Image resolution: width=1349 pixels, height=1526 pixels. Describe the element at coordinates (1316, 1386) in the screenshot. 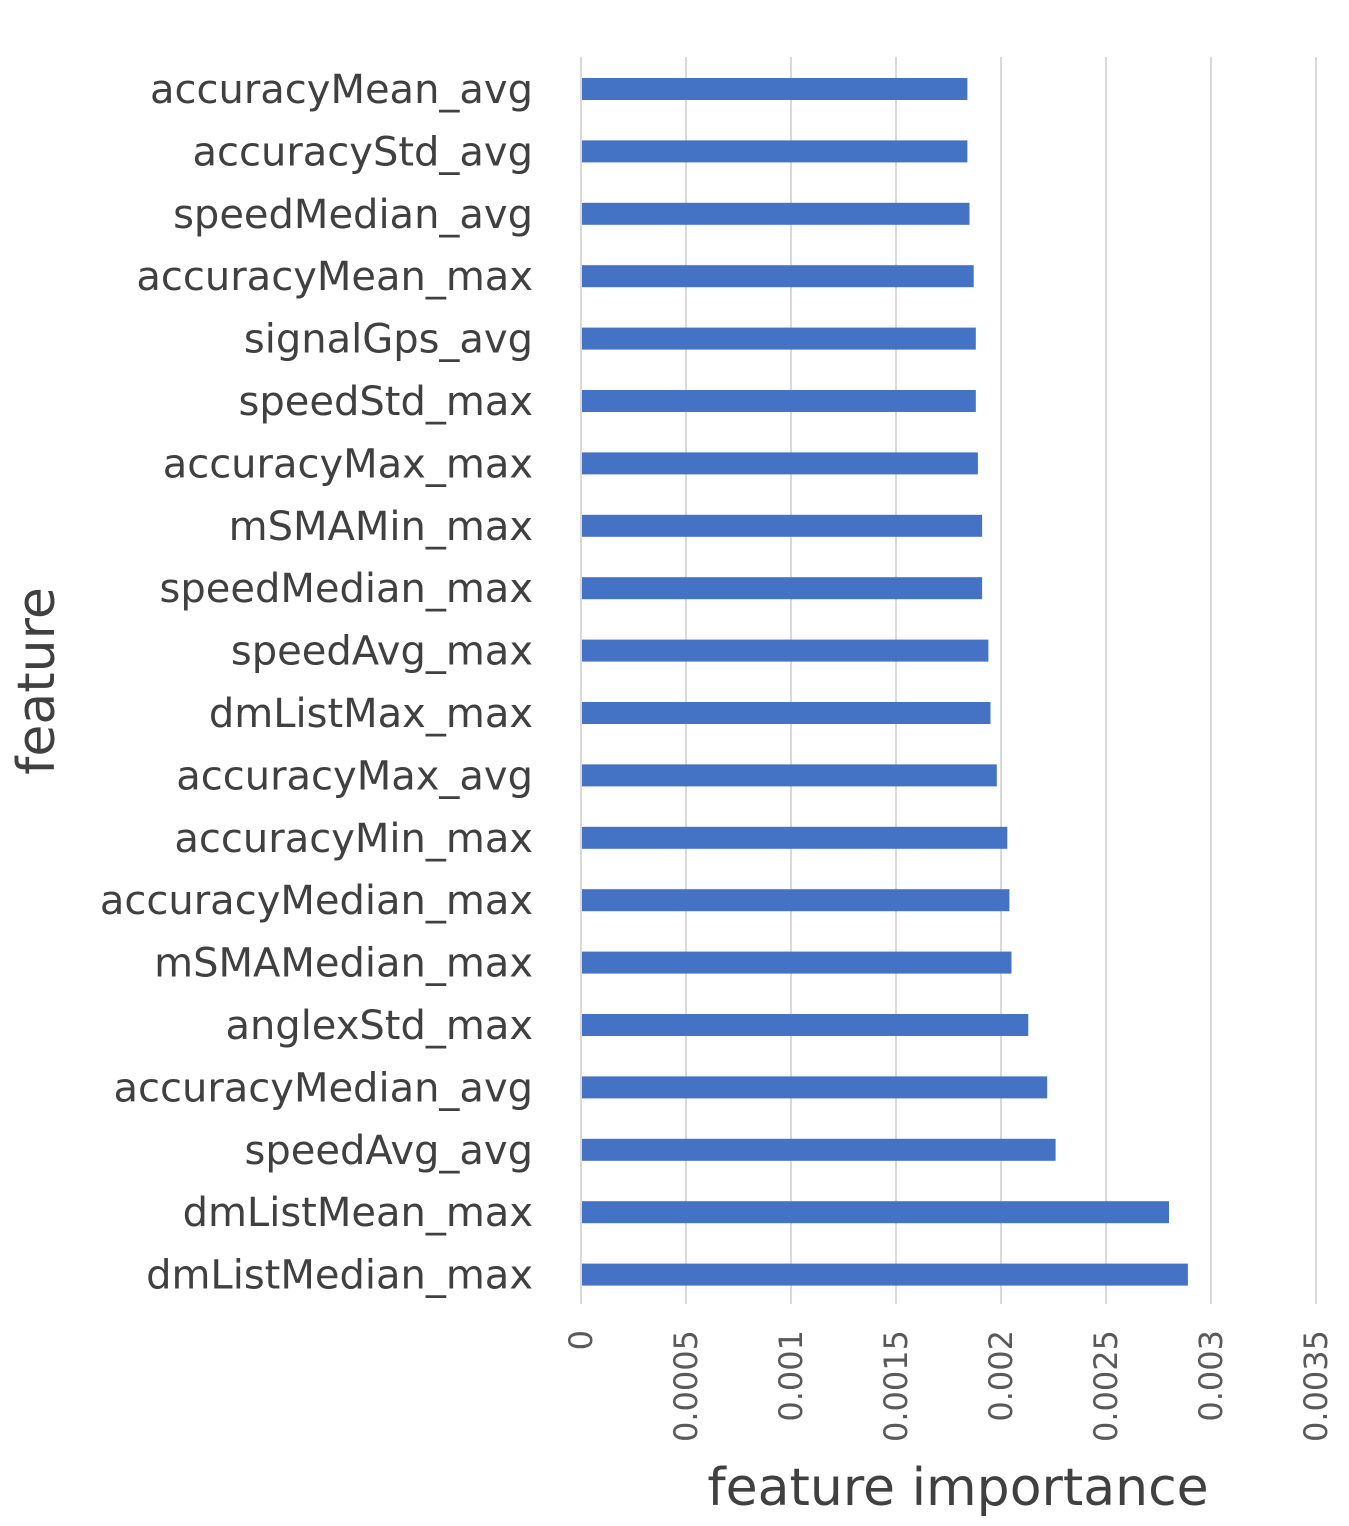

I see `x-tick-label: 0.0035` at that location.